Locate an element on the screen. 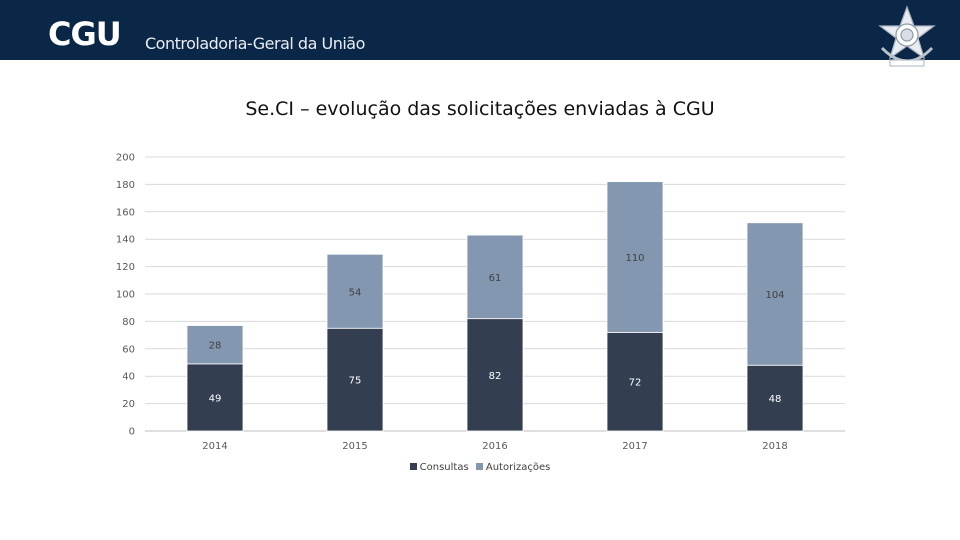 The image size is (960, 540). bar-autorizacoes-2014 is located at coordinates (215, 345).